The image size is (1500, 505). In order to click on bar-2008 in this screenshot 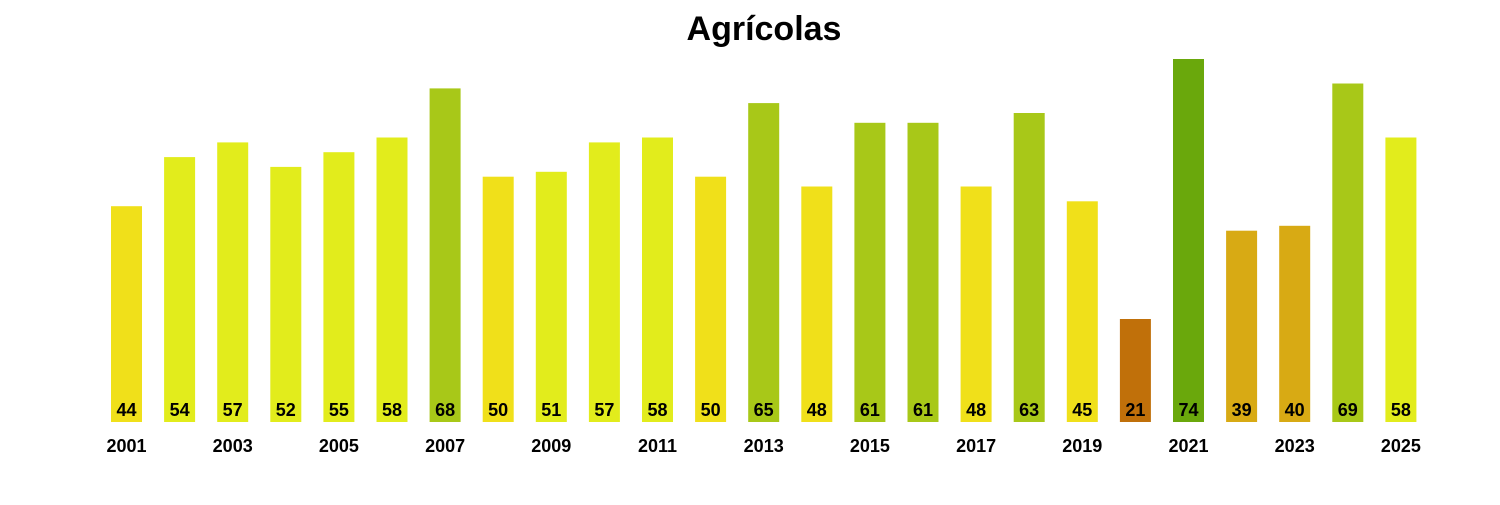, I will do `click(498, 299)`.